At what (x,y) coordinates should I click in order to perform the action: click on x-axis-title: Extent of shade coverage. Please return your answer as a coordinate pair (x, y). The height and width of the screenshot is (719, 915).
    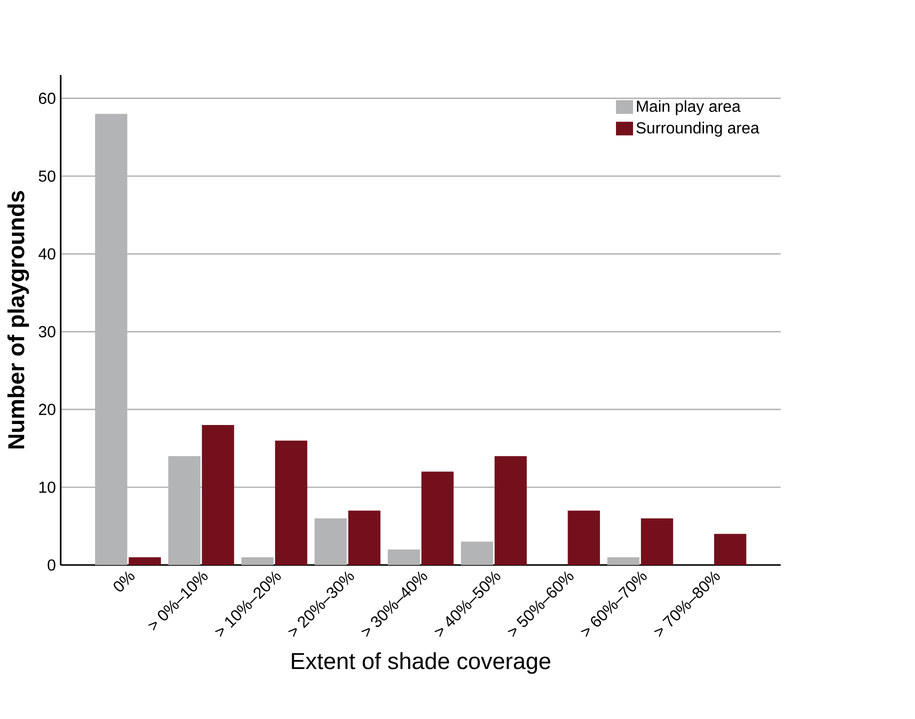
    Looking at the image, I should click on (421, 663).